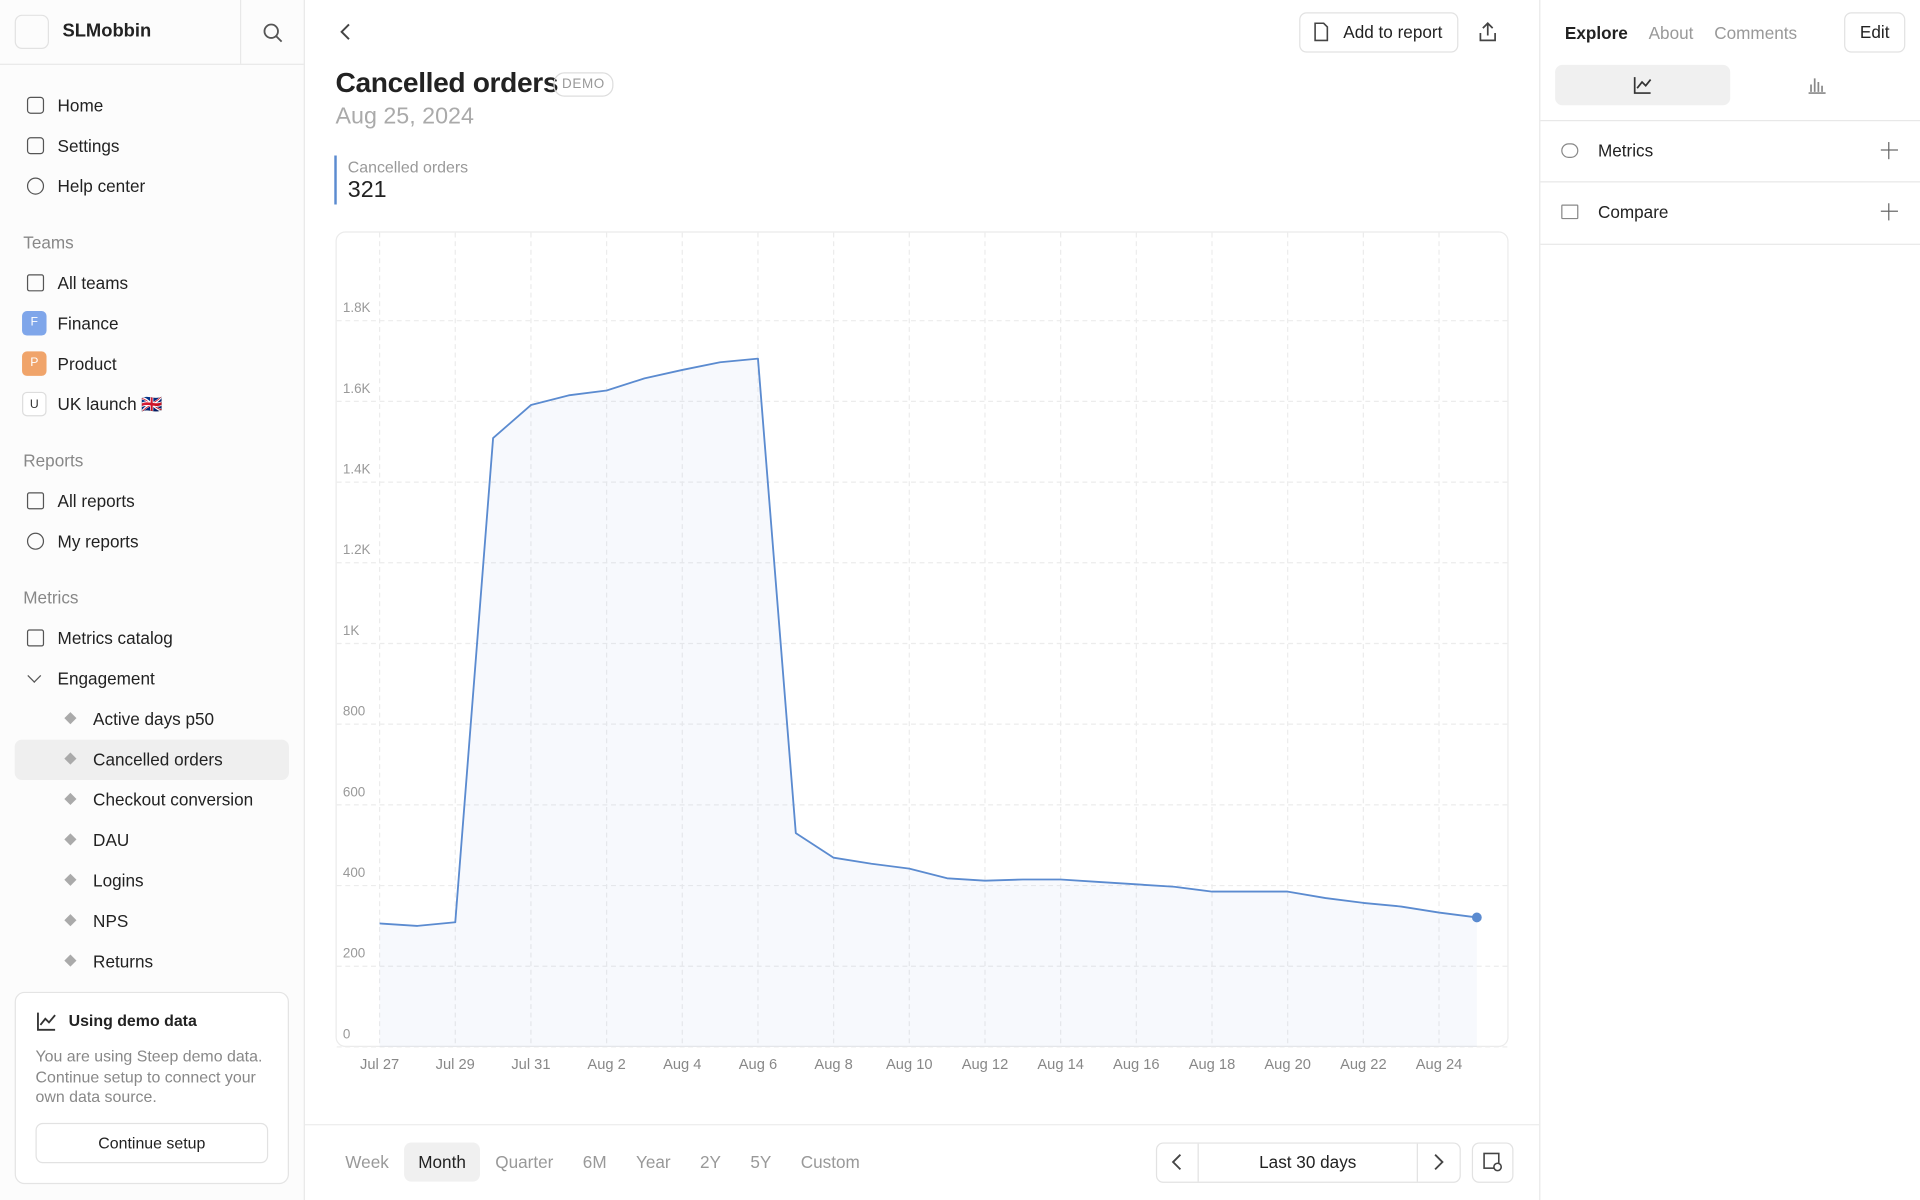 This screenshot has width=1920, height=1200. I want to click on metric-item: NPS, so click(111, 921).